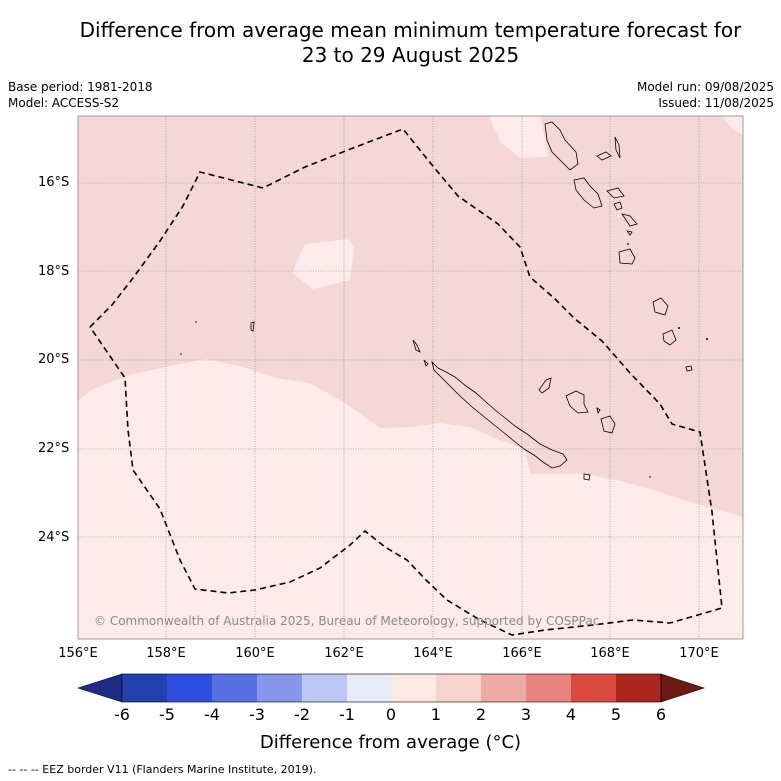  What do you see at coordinates (391, 714) in the screenshot?
I see `colorbar-tick: 0` at bounding box center [391, 714].